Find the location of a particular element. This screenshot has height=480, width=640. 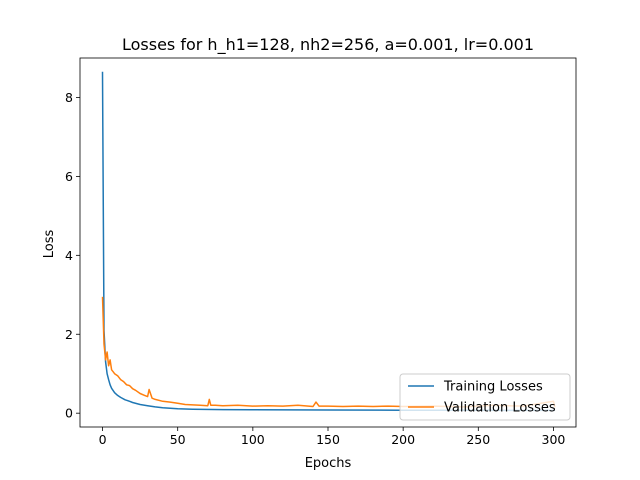

x-tick-label: 150 is located at coordinates (328, 439).